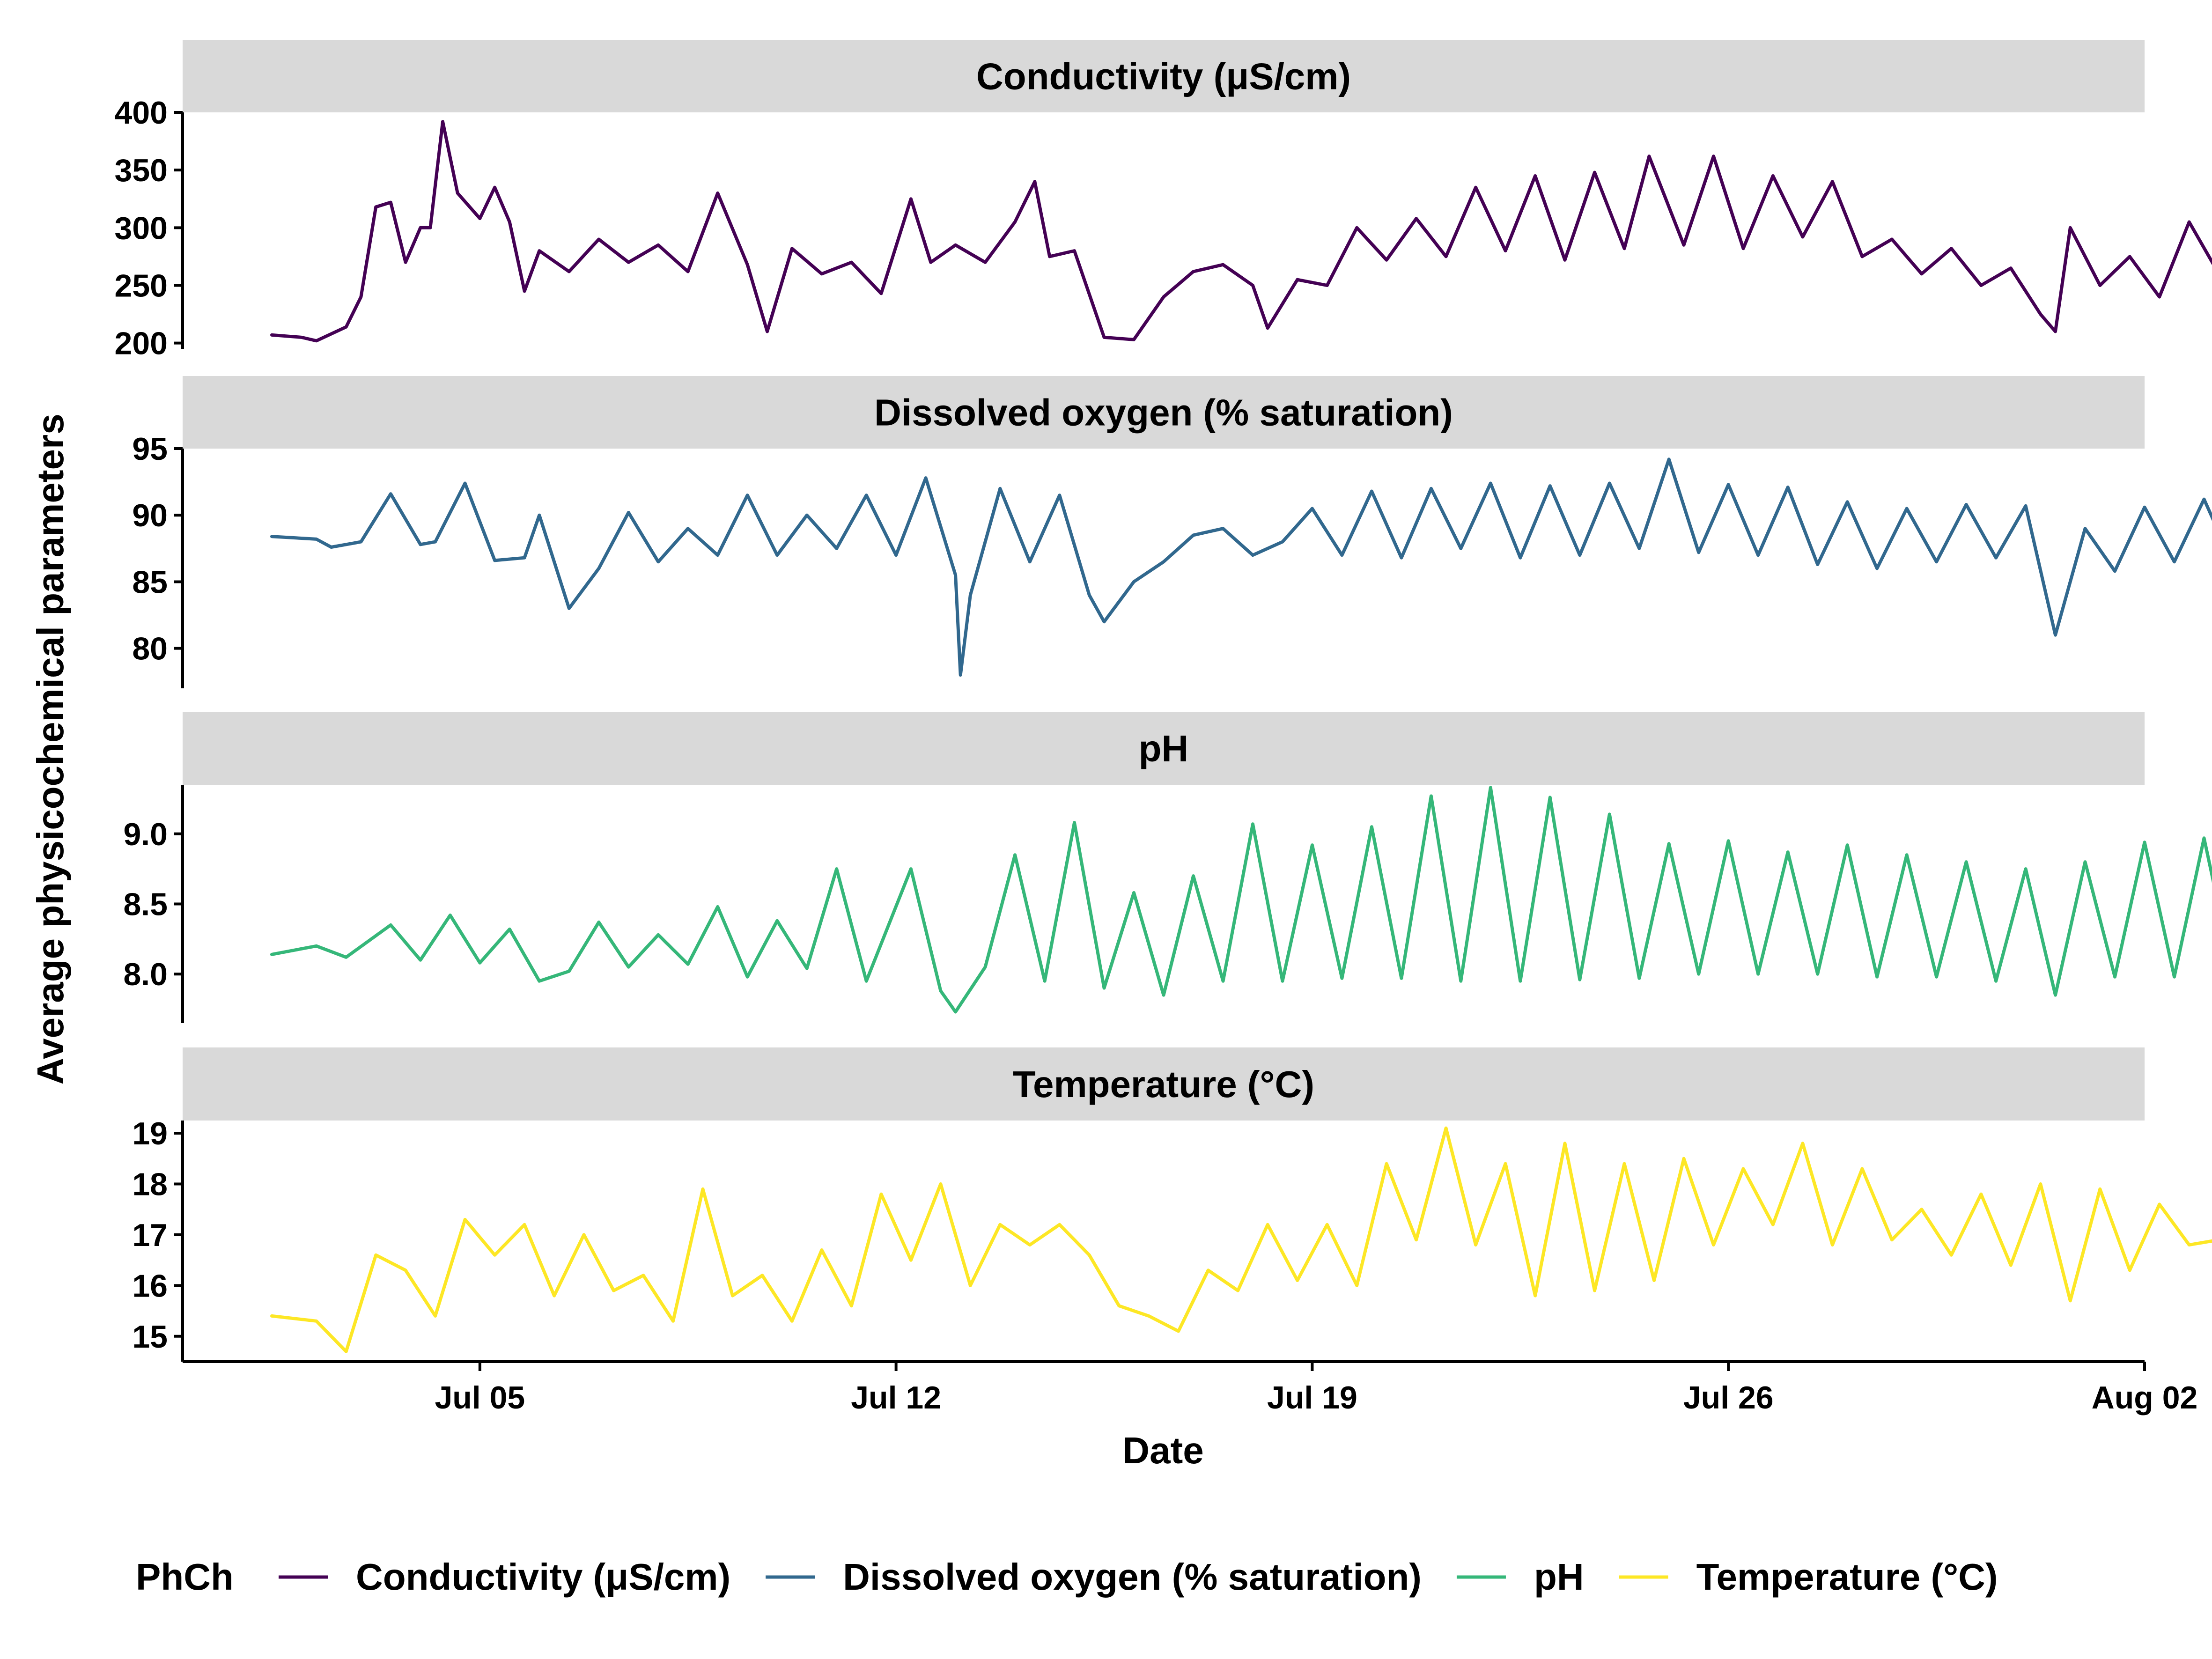  Describe the element at coordinates (150, 1286) in the screenshot. I see `y-tick-label: 16` at that location.